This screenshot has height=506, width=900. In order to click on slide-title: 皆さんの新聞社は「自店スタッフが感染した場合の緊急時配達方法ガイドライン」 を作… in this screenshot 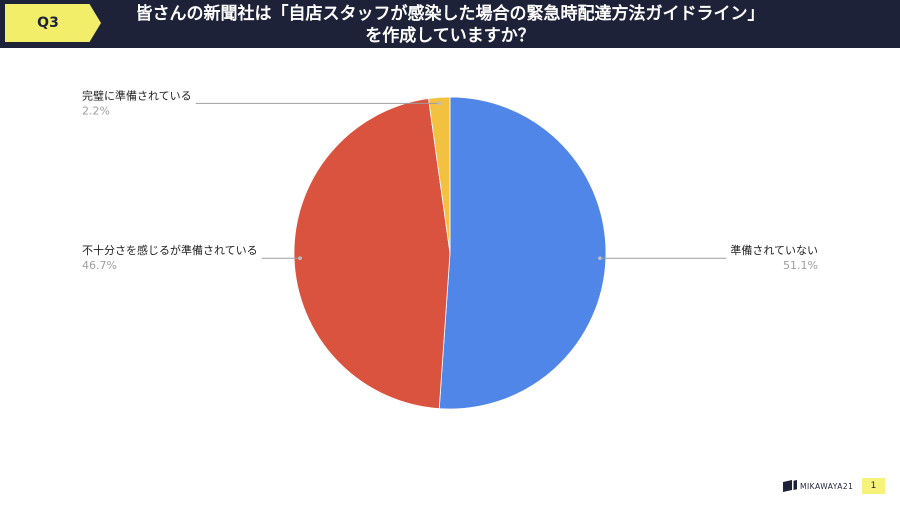, I will do `click(450, 25)`.